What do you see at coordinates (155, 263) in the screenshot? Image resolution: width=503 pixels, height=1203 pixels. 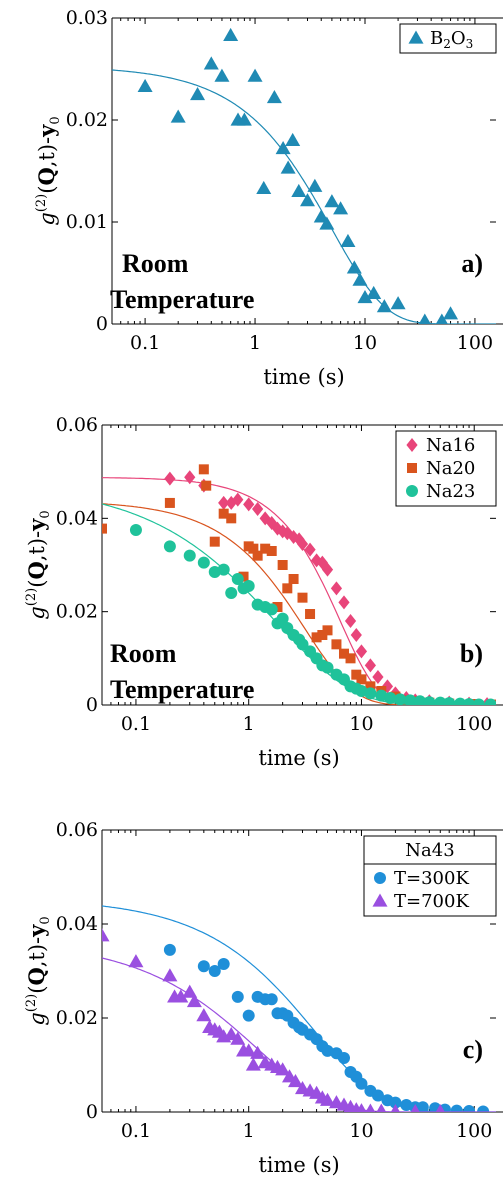 I see `annotation-text: Room` at bounding box center [155, 263].